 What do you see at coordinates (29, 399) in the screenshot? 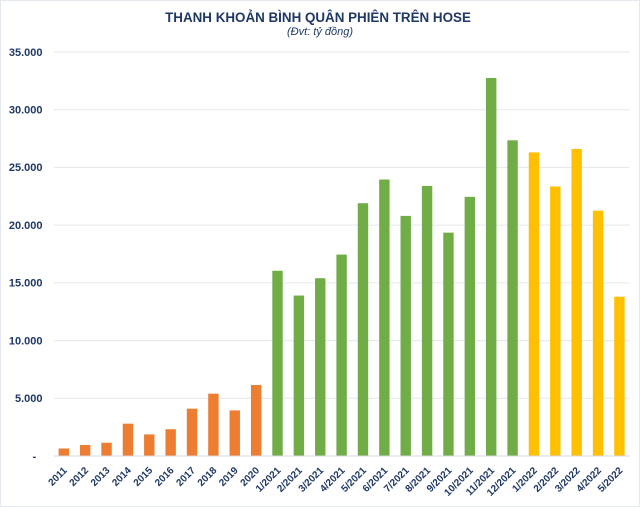
I see `svg-text: 5.000` at bounding box center [29, 399].